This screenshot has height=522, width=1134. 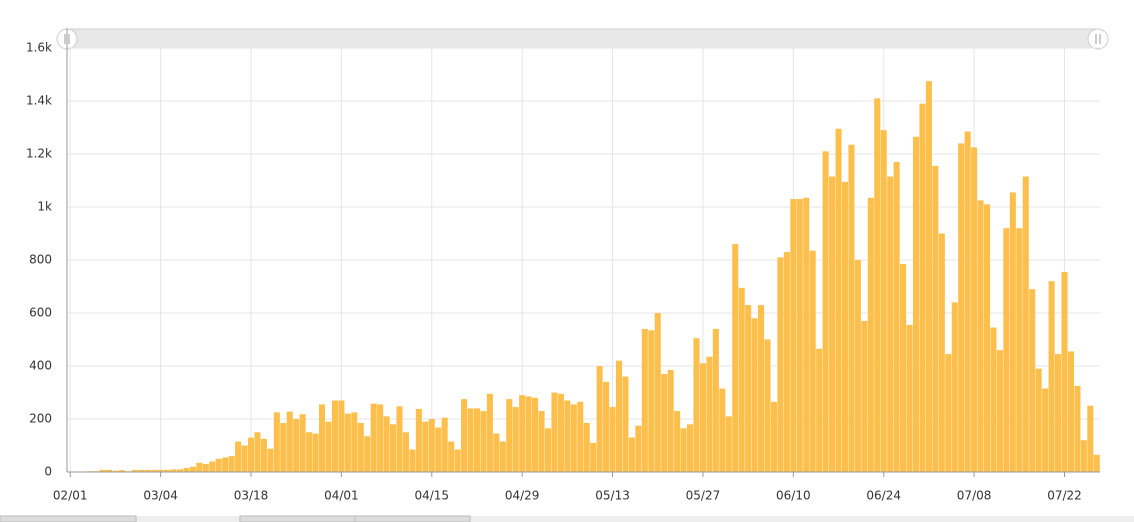 What do you see at coordinates (40, 260) in the screenshot?
I see `y-tick-label: 800` at bounding box center [40, 260].